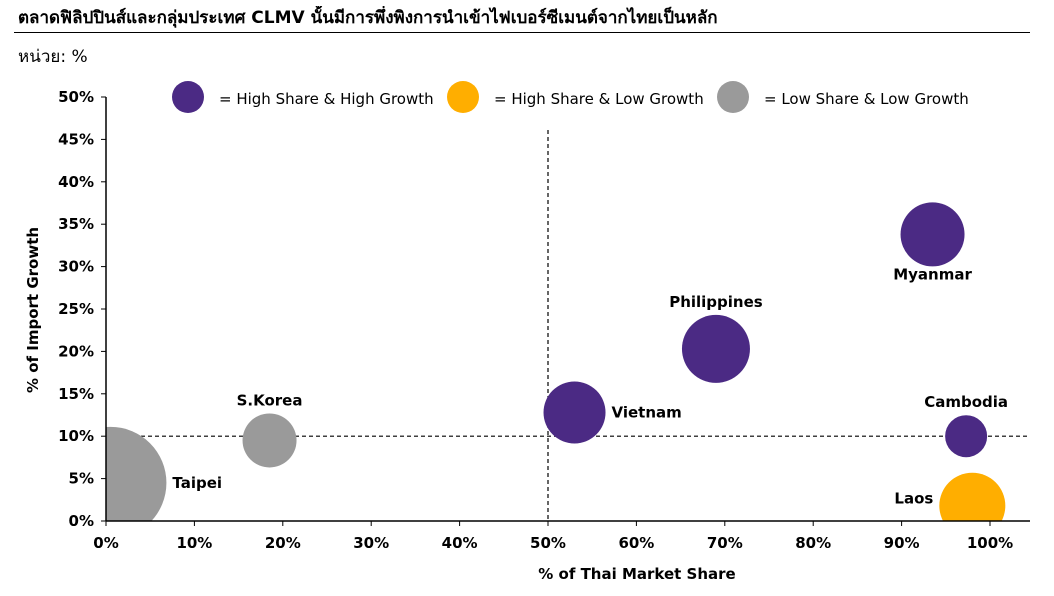 The image size is (1054, 596). What do you see at coordinates (932, 274) in the screenshot?
I see `bubble-label-myanmar: Myanmar` at bounding box center [932, 274].